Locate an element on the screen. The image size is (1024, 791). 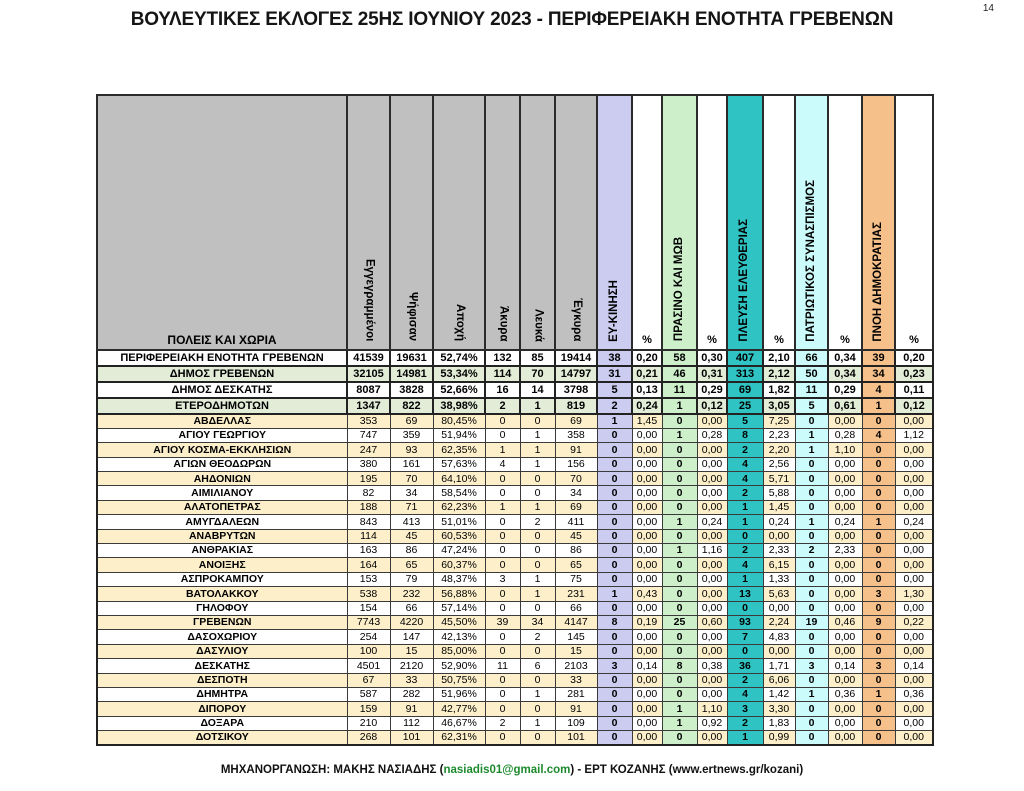
party-percent-cell-3: 0,34 is located at coordinates (845, 358).